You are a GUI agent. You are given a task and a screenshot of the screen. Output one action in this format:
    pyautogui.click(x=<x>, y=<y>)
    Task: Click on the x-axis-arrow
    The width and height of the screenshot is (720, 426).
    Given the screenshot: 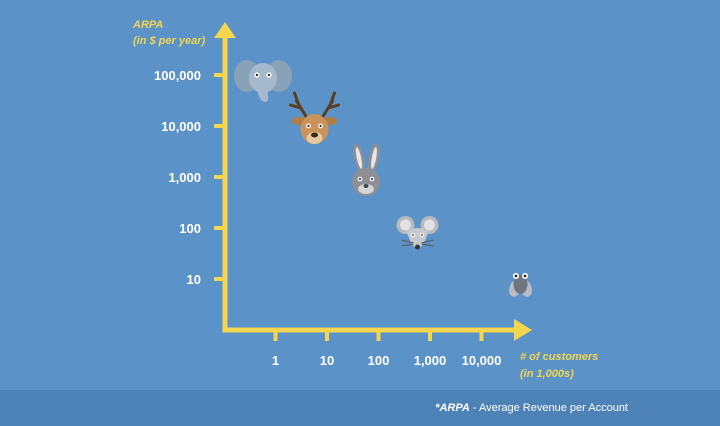 What is the action you would take?
    pyautogui.click(x=523, y=330)
    